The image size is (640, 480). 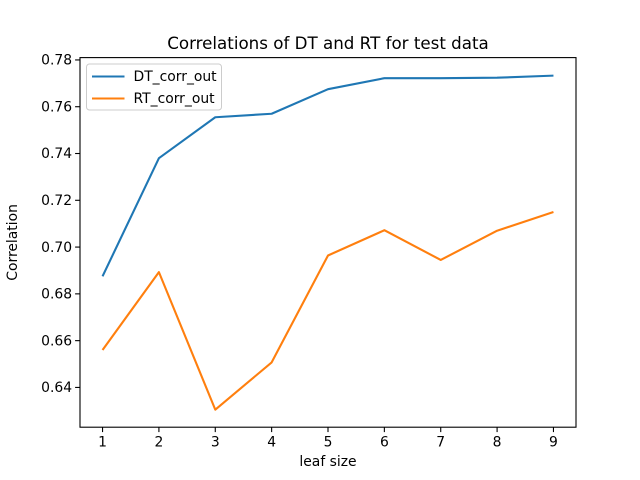 What do you see at coordinates (56, 248) in the screenshot?
I see `y-tick-label: 0.70` at bounding box center [56, 248].